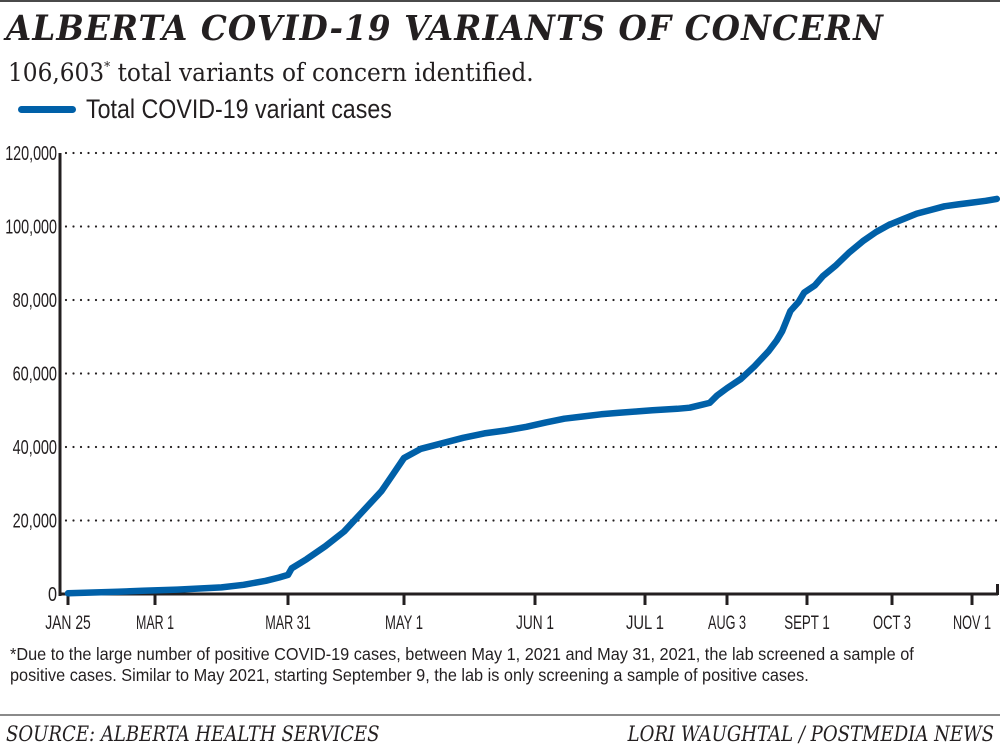 This screenshot has width=1000, height=752. Describe the element at coordinates (810, 734) in the screenshot. I see `author-credit: LORI WAUGHTAL / POSTMEDIA NEWS` at that location.